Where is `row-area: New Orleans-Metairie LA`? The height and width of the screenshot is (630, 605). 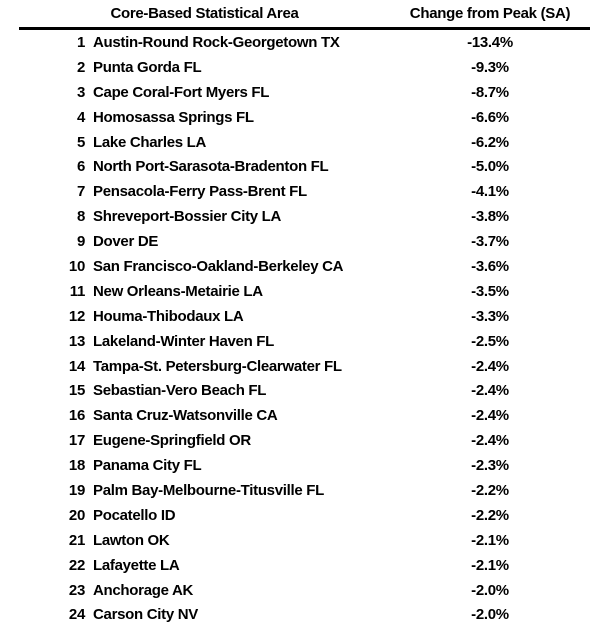 row-area: New Orleans-Metairie LA is located at coordinates (178, 291).